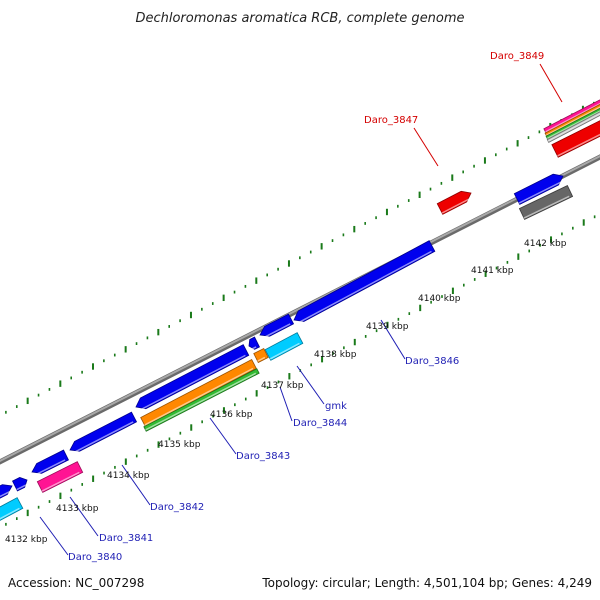 The width and height of the screenshot is (600, 600). I want to click on tick-label: 4134 kbp, so click(128, 476).